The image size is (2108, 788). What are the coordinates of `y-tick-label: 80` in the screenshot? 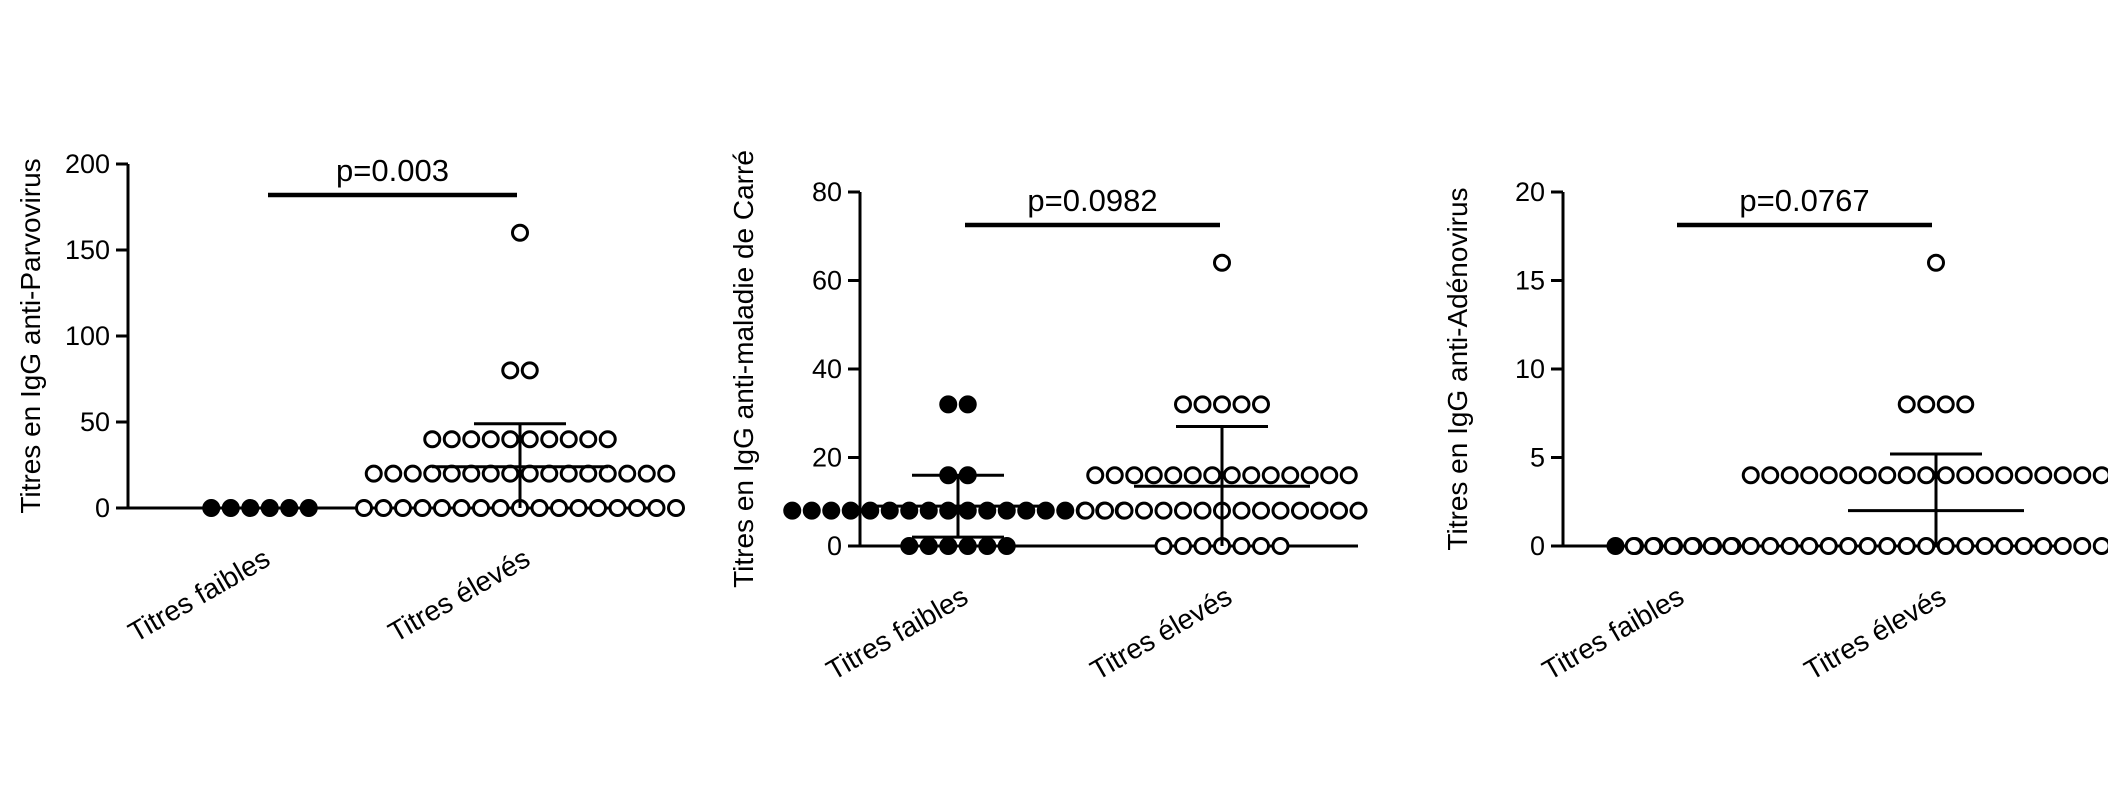 It's located at (827, 192).